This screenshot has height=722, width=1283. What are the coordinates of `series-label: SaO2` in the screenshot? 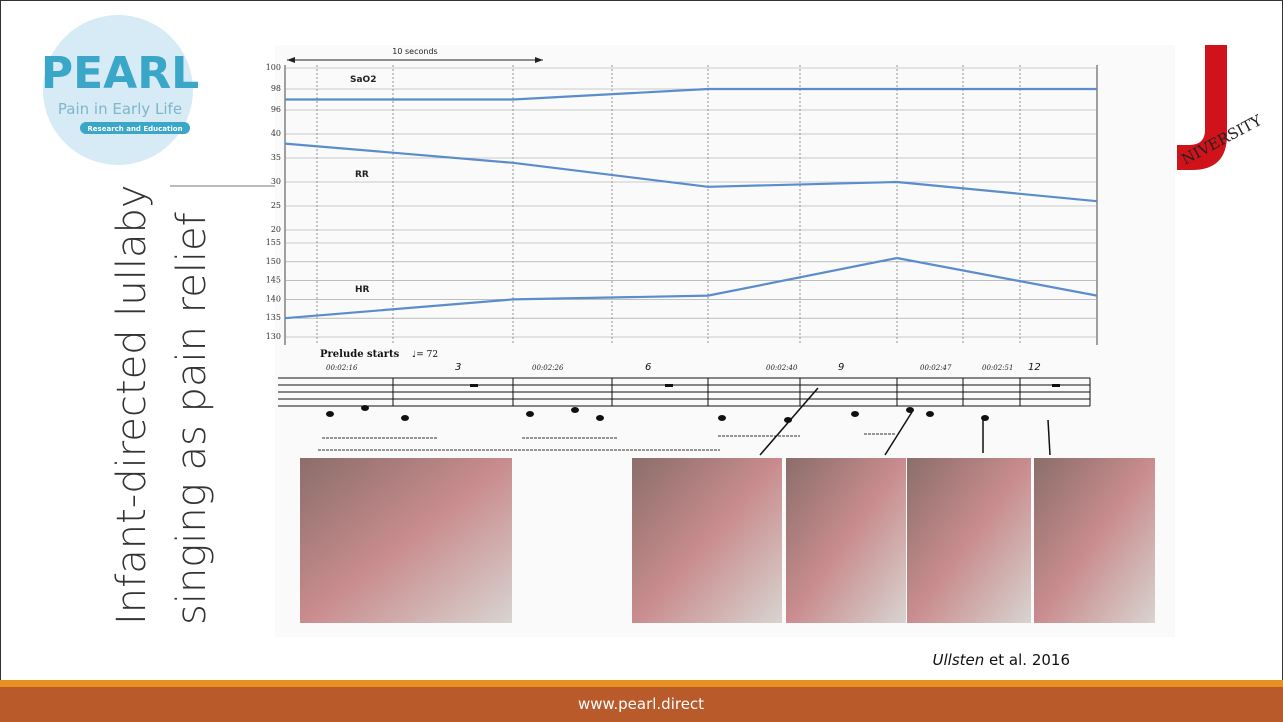 It's located at (363, 80).